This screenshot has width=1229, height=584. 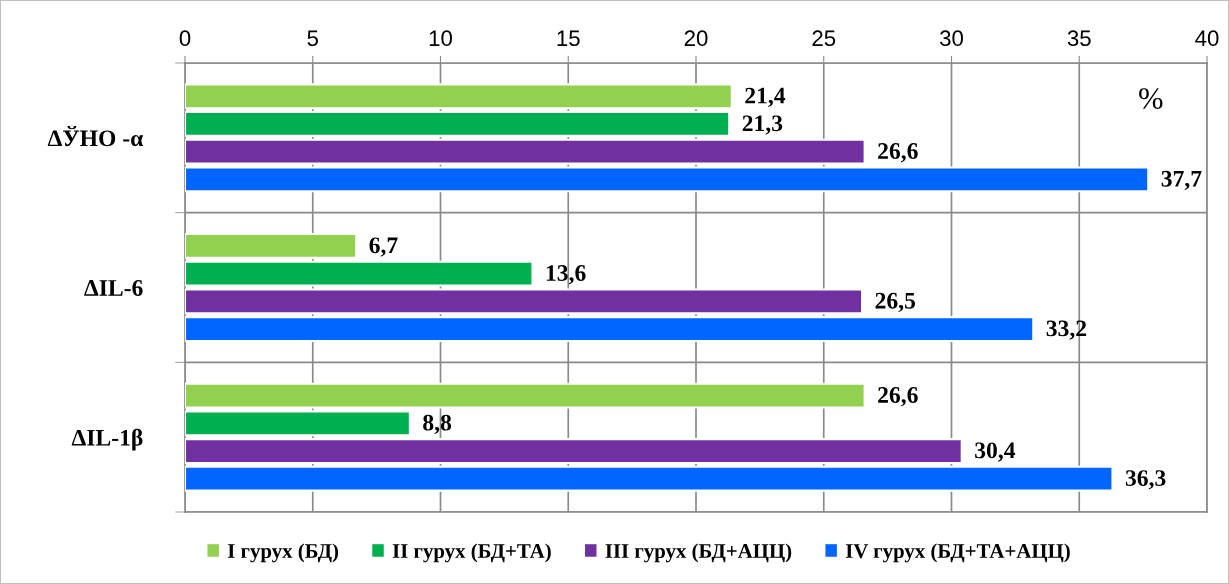 What do you see at coordinates (957, 553) in the screenshot?
I see `legend-label: IV гурух (БД+ТА+АЦЦ)` at bounding box center [957, 553].